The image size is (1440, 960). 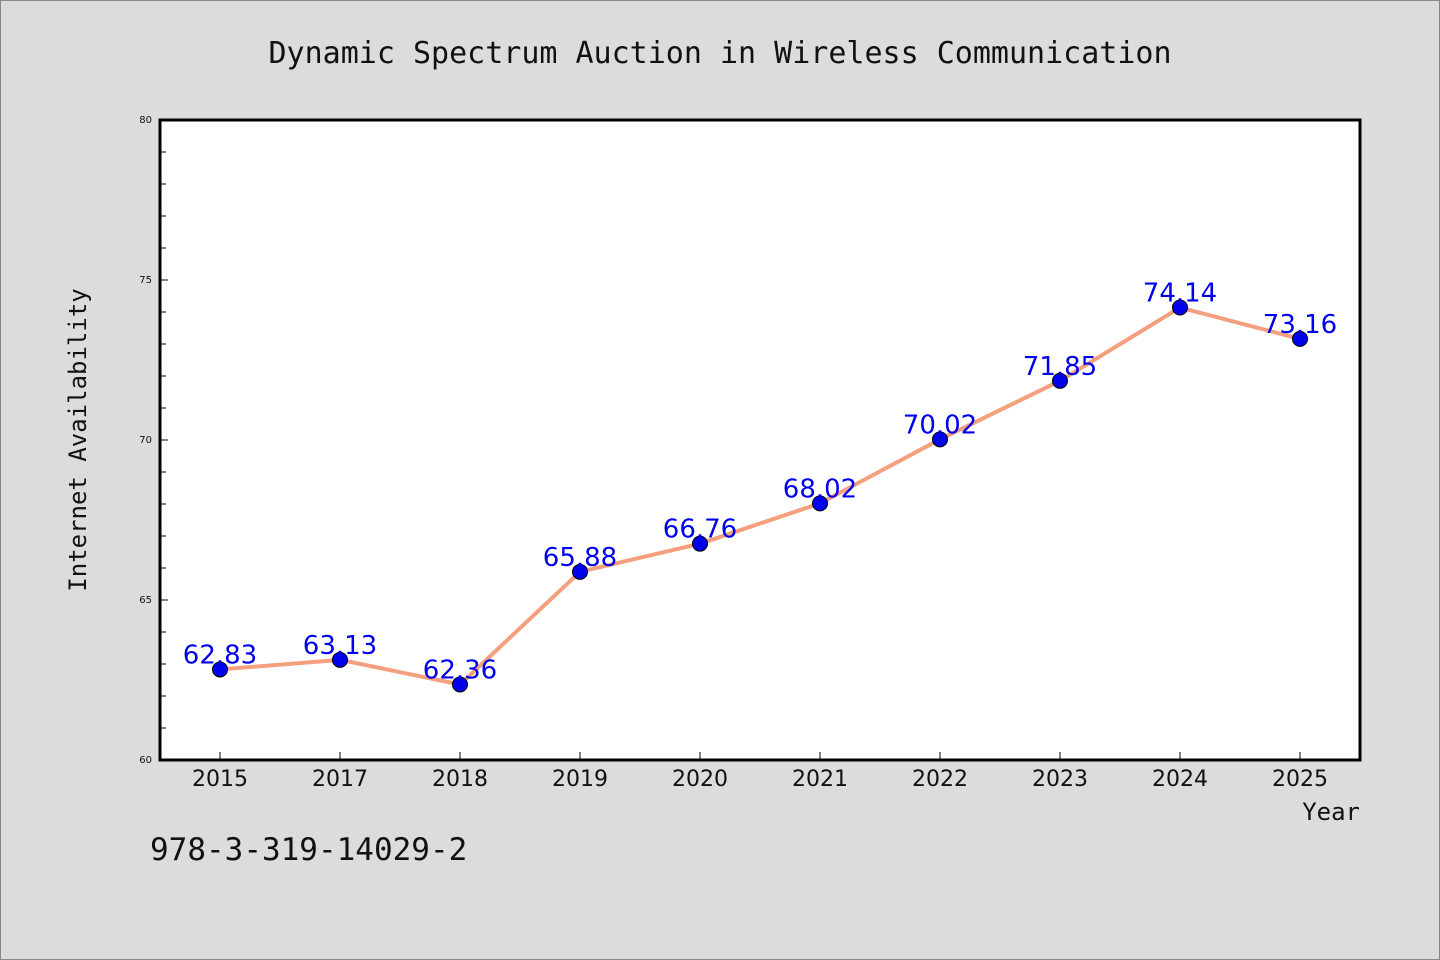 I want to click on x-tick-label: 2018, so click(x=460, y=779).